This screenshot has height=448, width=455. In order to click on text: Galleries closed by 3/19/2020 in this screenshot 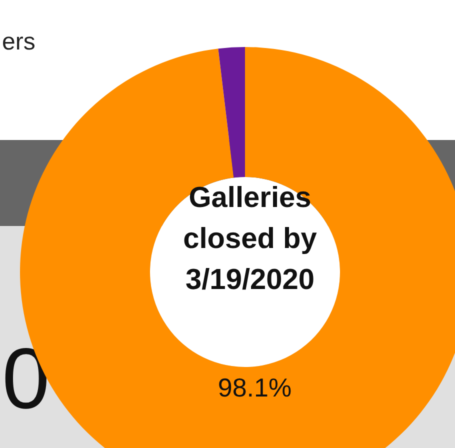, I will do `click(250, 239)`.